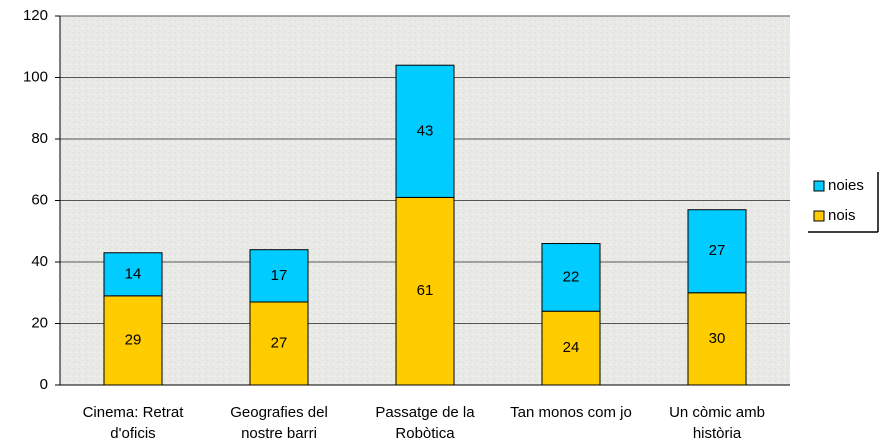  I want to click on x-tick-label: Tan monos com jo, so click(571, 412).